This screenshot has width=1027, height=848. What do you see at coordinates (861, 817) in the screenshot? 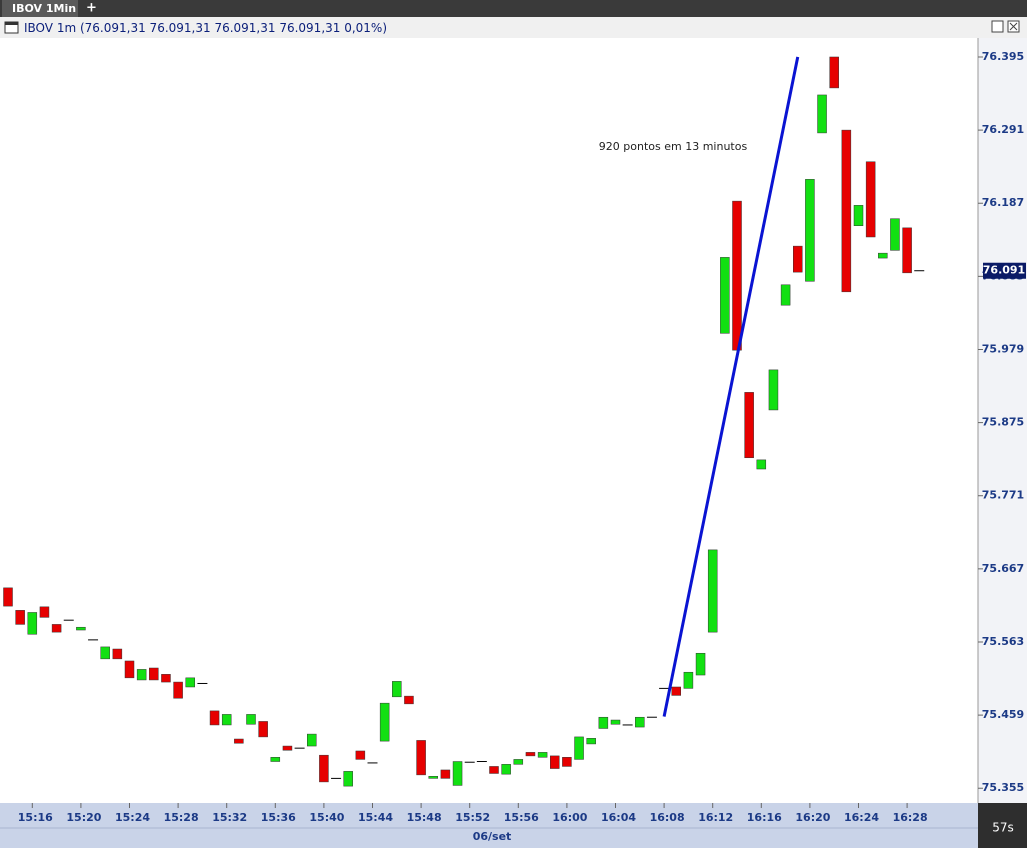
I see `x-tick-label: 16:24` at bounding box center [861, 817].